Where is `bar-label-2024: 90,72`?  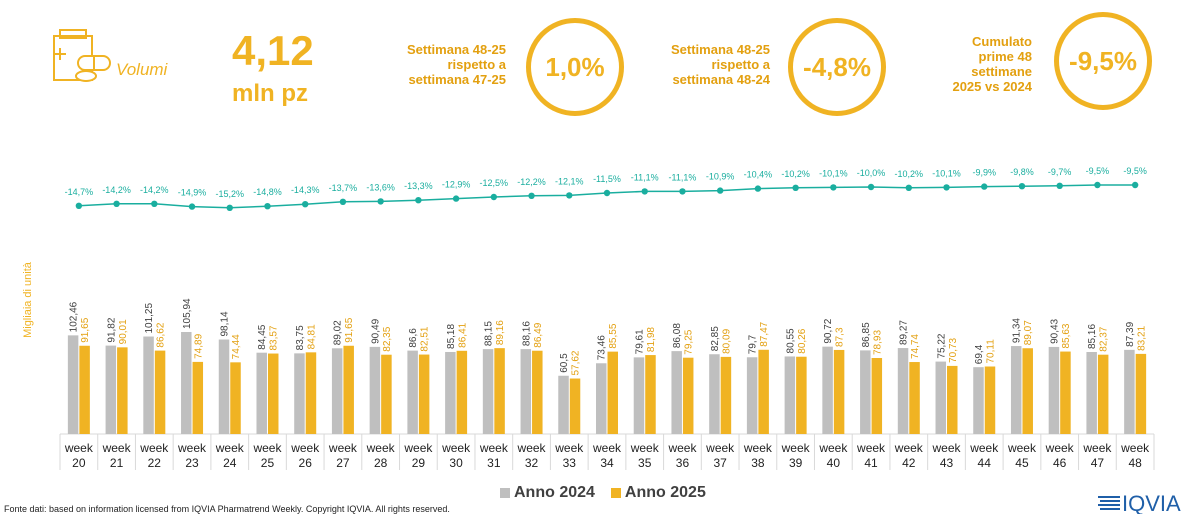 bar-label-2024: 90,72 is located at coordinates (828, 330).